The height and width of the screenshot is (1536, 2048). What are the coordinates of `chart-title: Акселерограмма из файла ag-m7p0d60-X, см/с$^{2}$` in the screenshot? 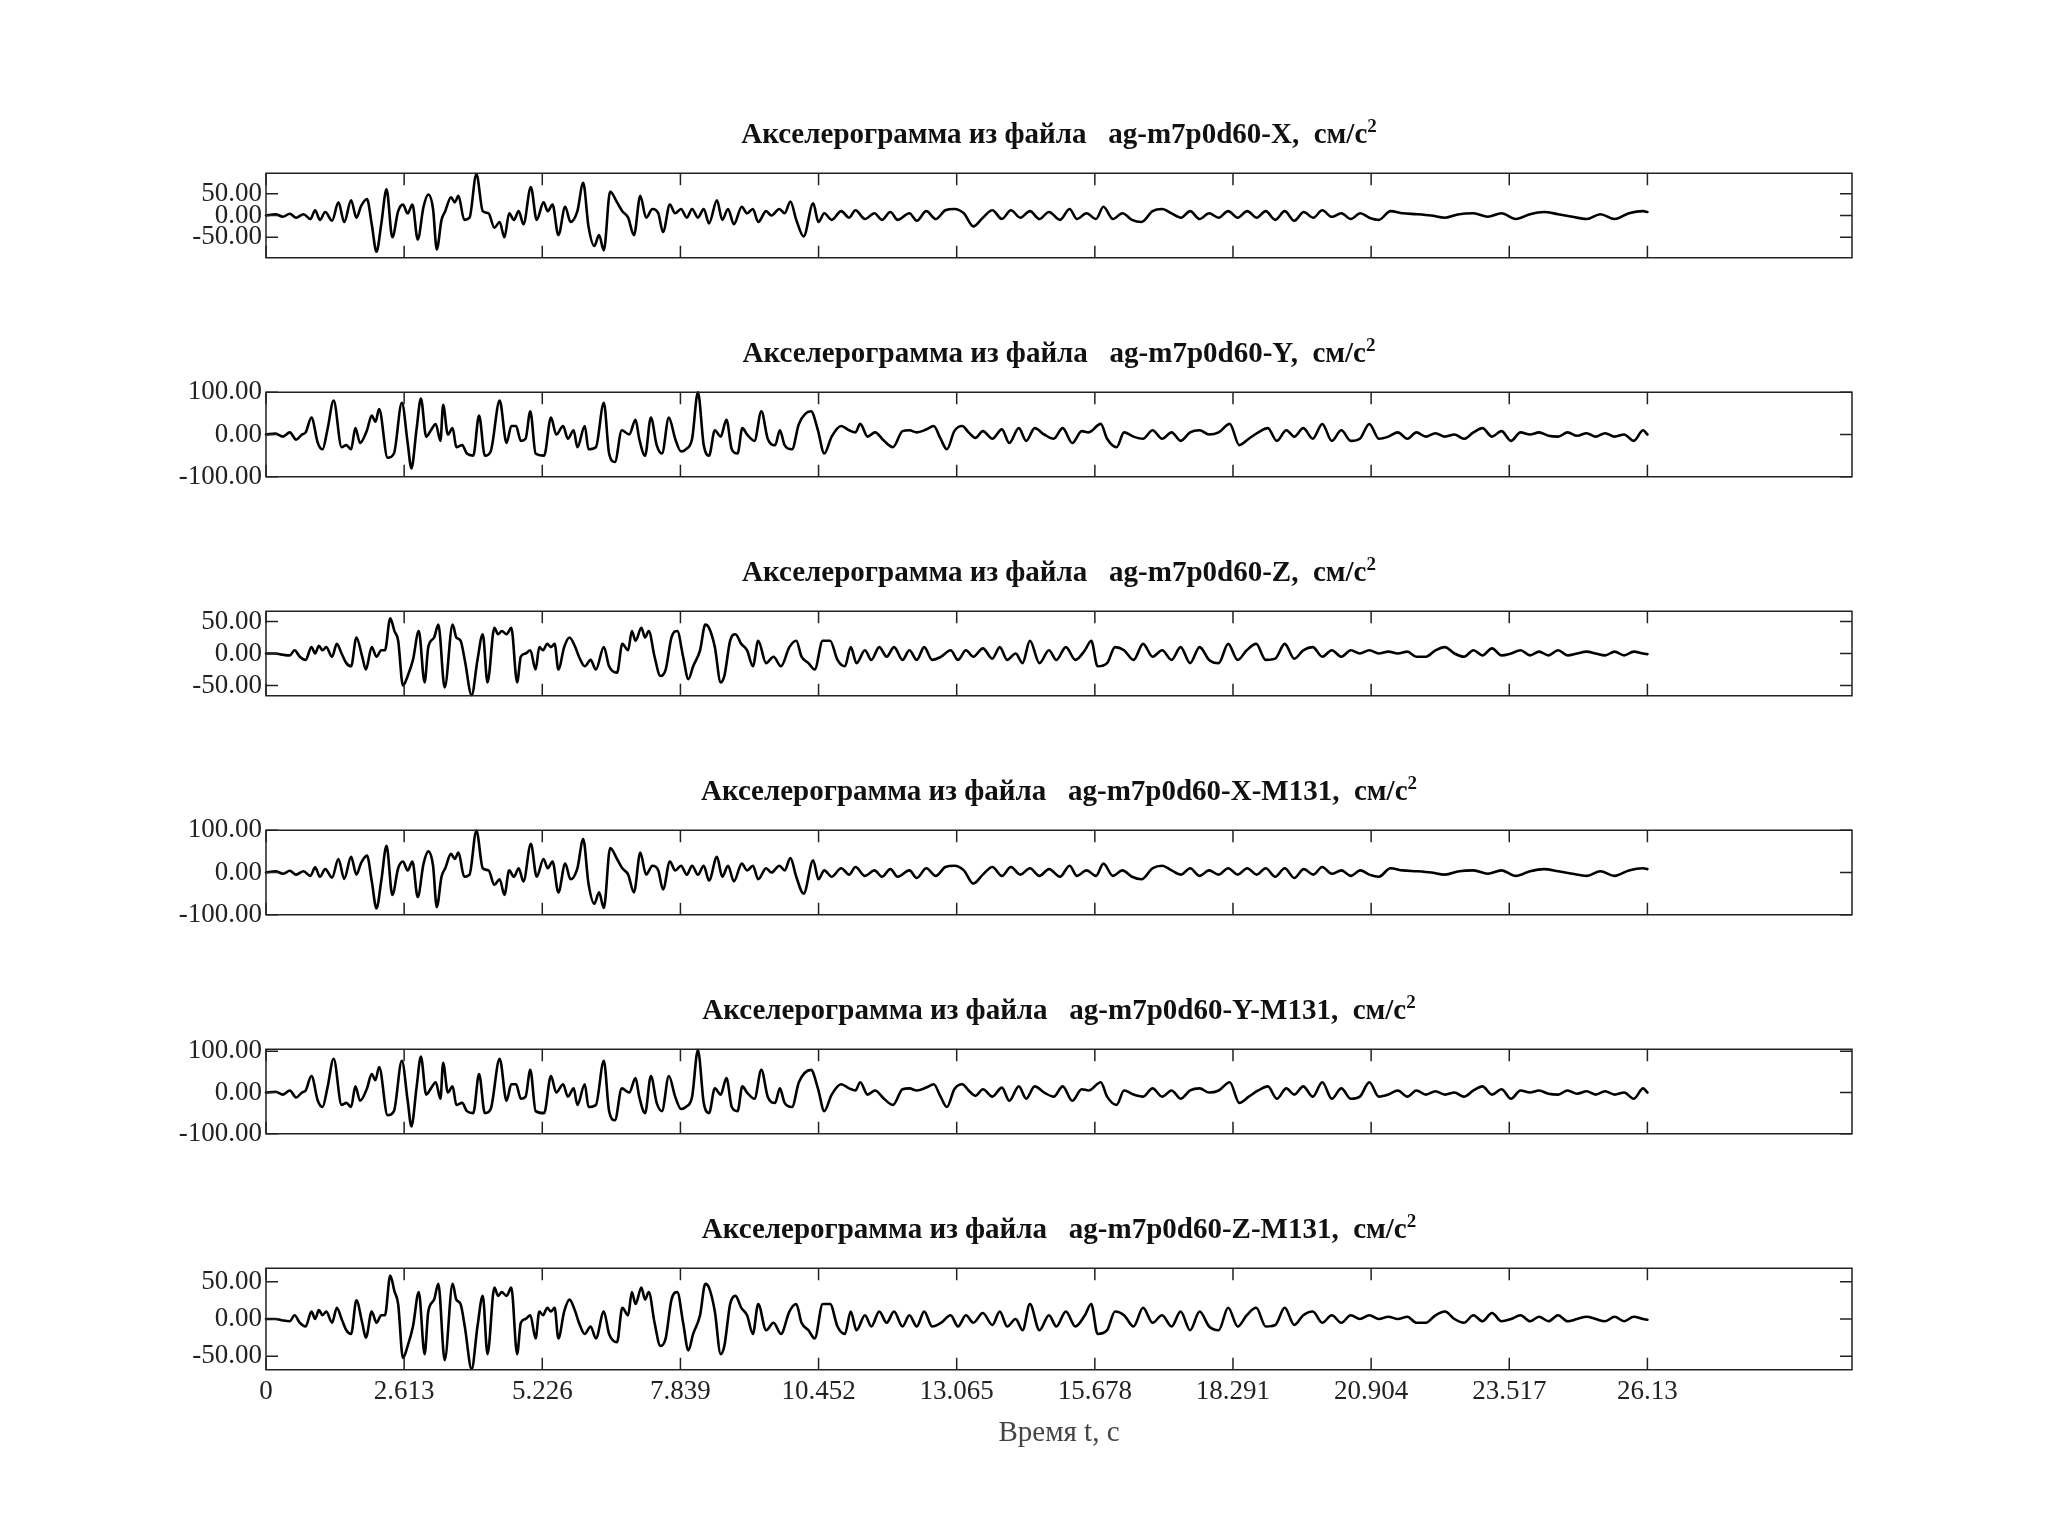 It's located at (1059, 132).